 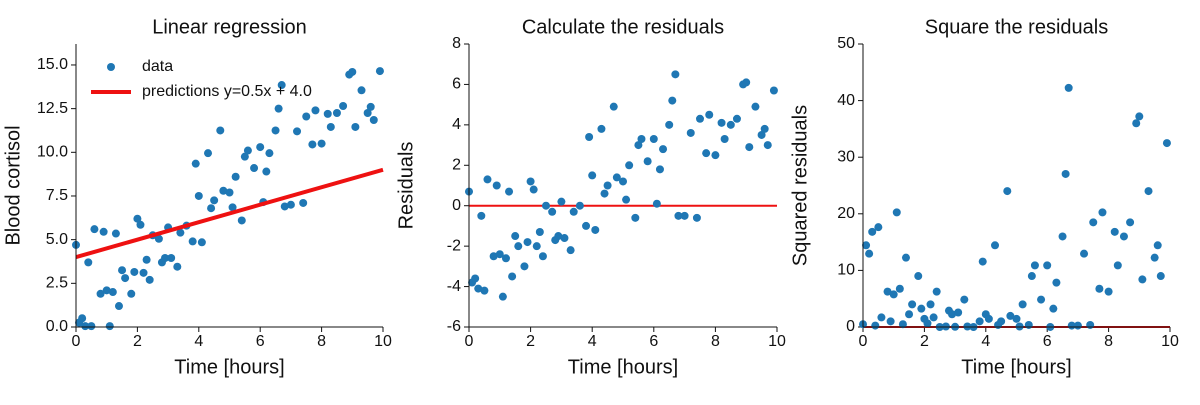 What do you see at coordinates (456, 43) in the screenshot?
I see `y-tick-label: 8` at bounding box center [456, 43].